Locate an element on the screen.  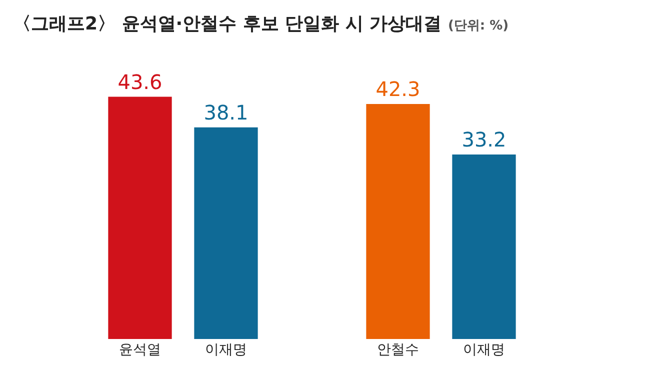
chart-subtitle: (단위: %) is located at coordinates (478, 26).